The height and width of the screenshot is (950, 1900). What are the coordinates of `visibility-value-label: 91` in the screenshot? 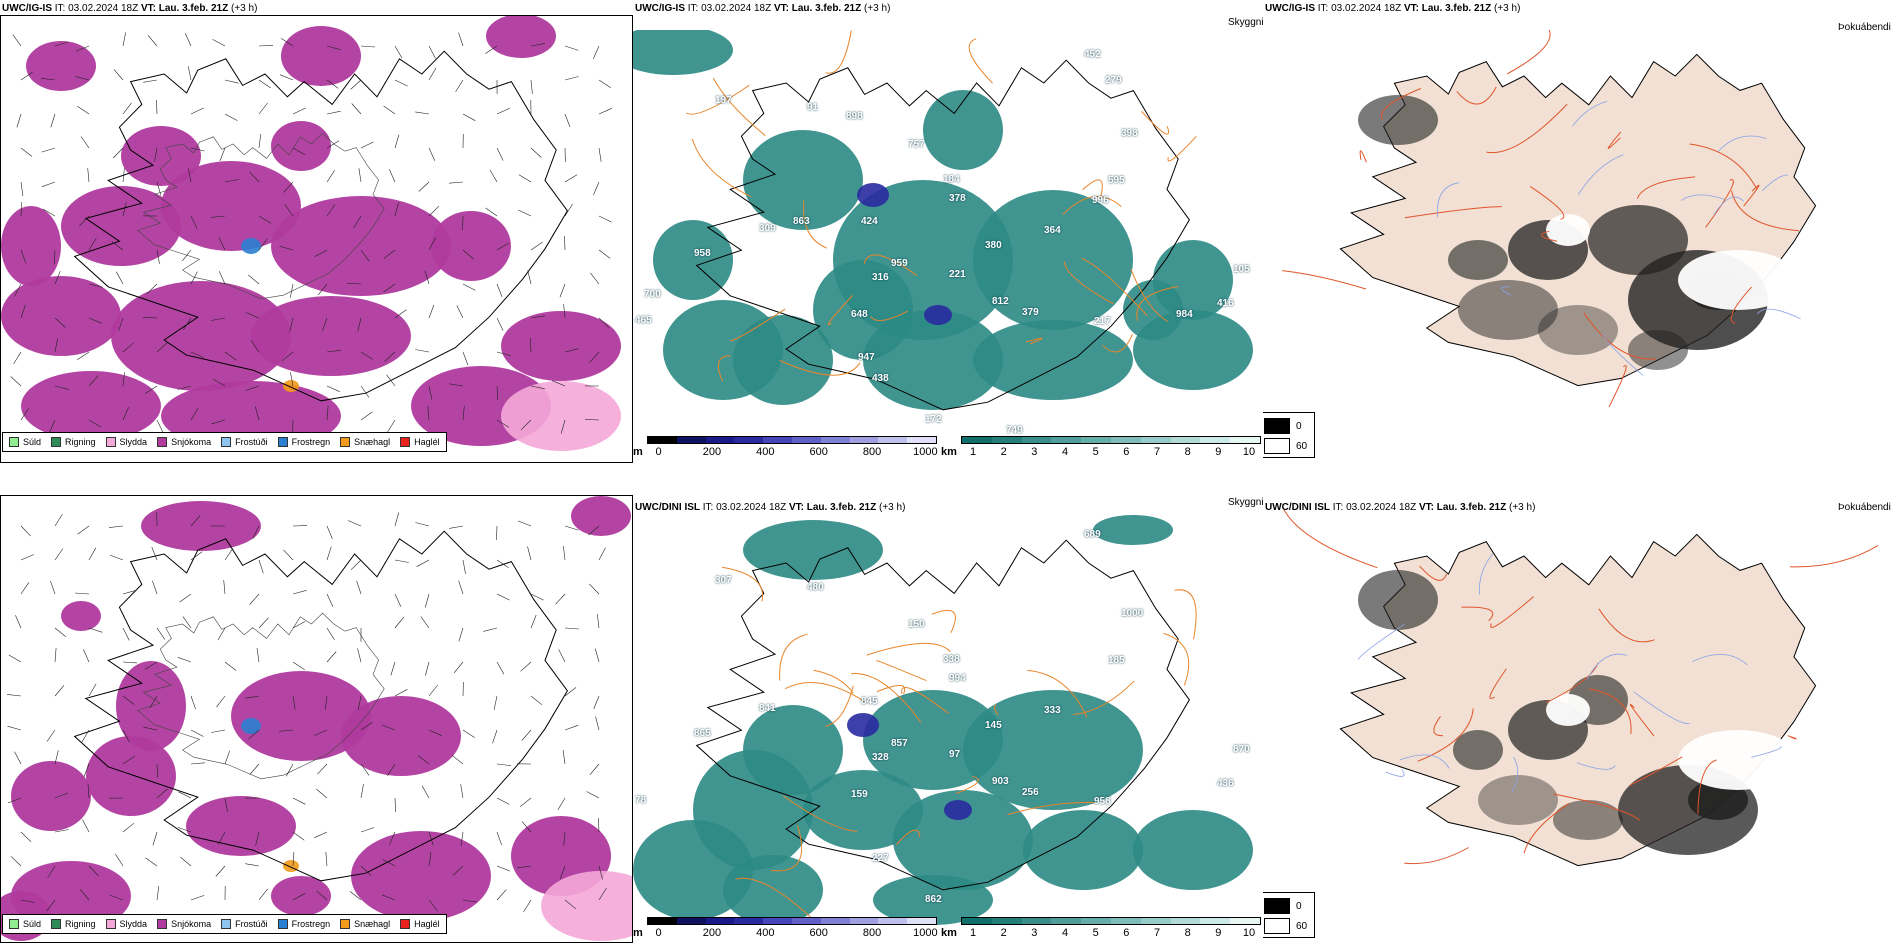 It's located at (813, 107).